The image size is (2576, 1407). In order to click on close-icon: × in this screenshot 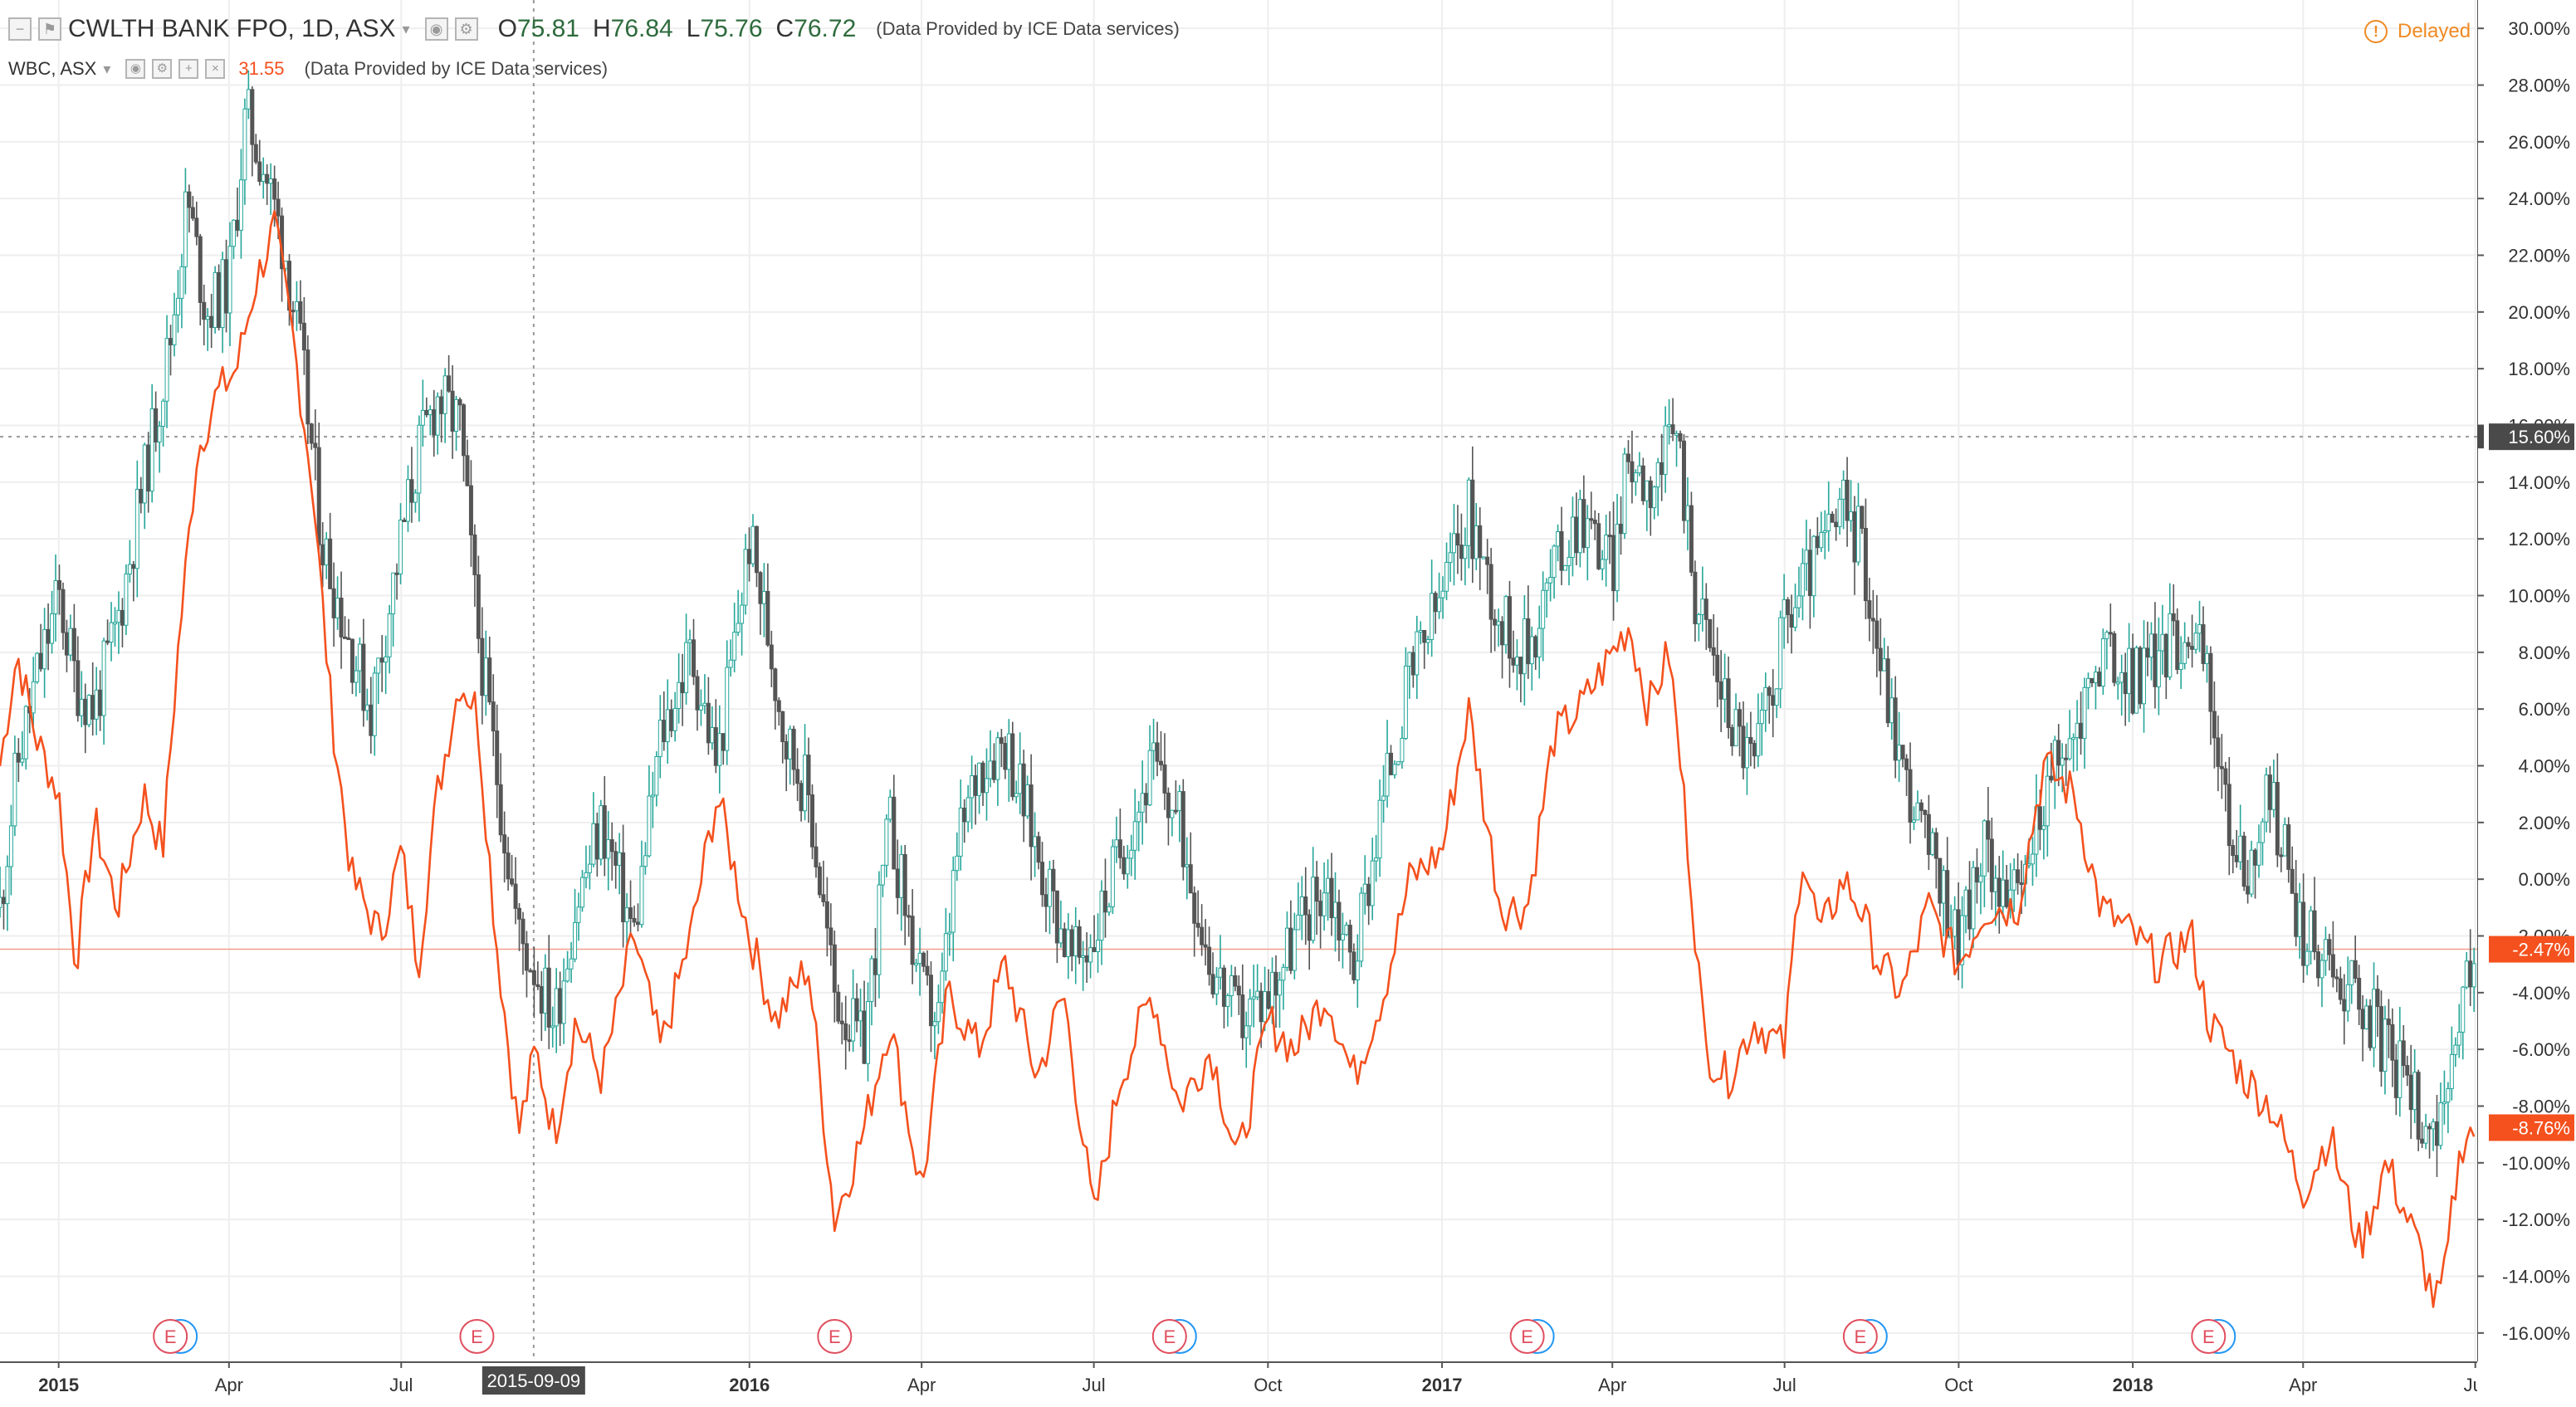, I will do `click(215, 69)`.